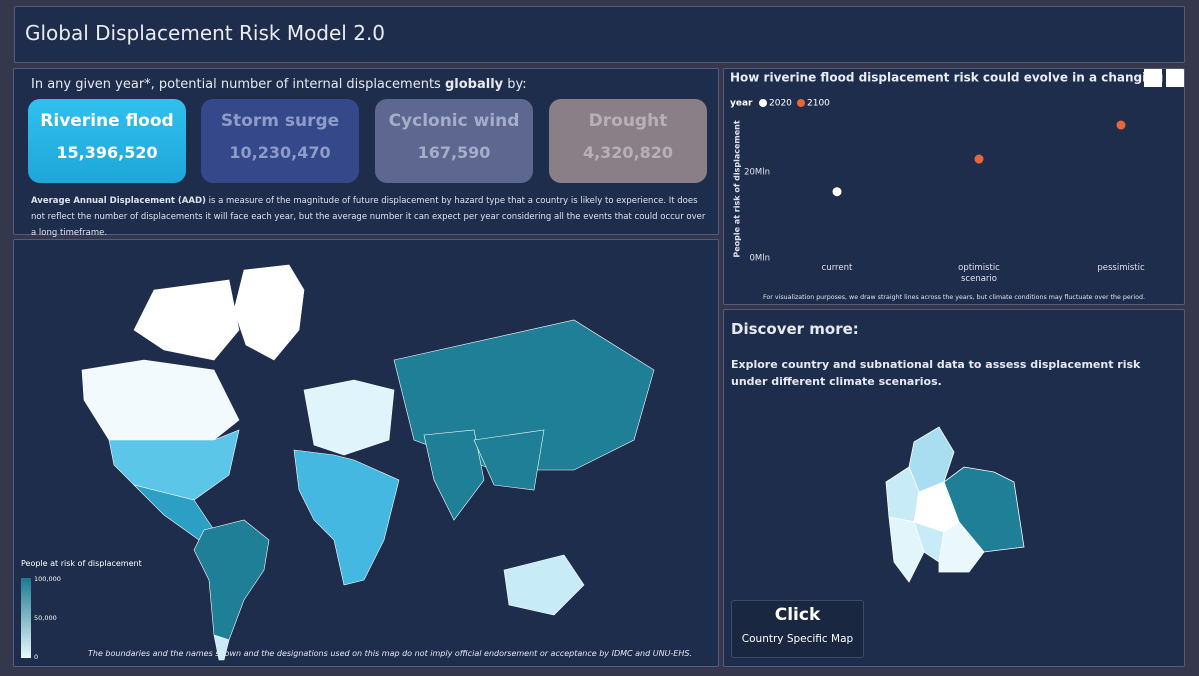 The width and height of the screenshot is (1199, 676). What do you see at coordinates (837, 268) in the screenshot?
I see `x-tick-label: current` at bounding box center [837, 268].